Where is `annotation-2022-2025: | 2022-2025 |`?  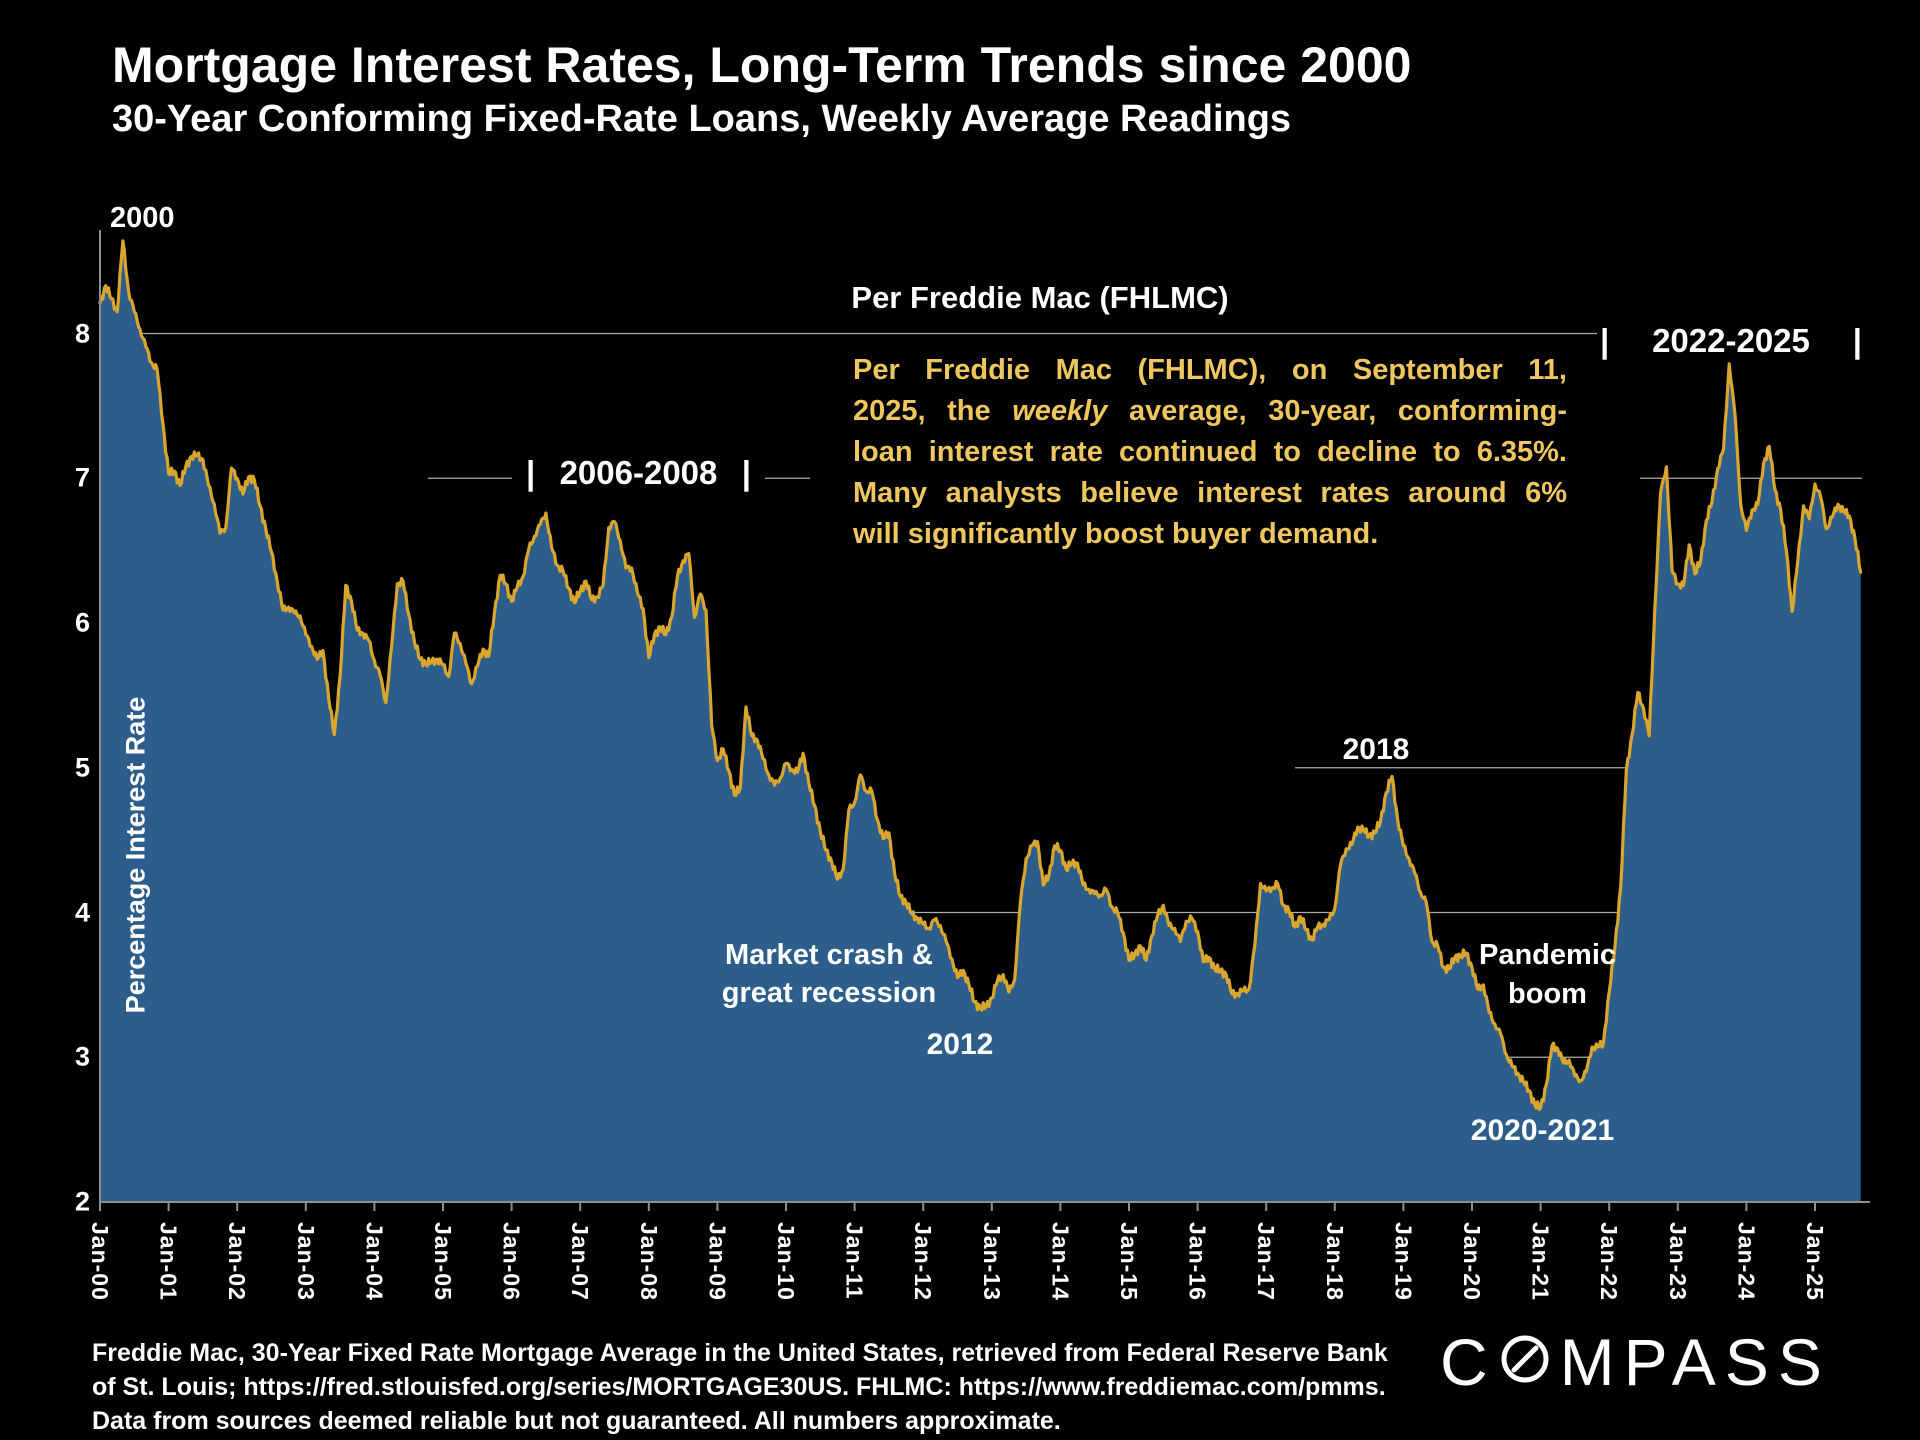
annotation-2022-2025: | 2022-2025 | is located at coordinates (1731, 341).